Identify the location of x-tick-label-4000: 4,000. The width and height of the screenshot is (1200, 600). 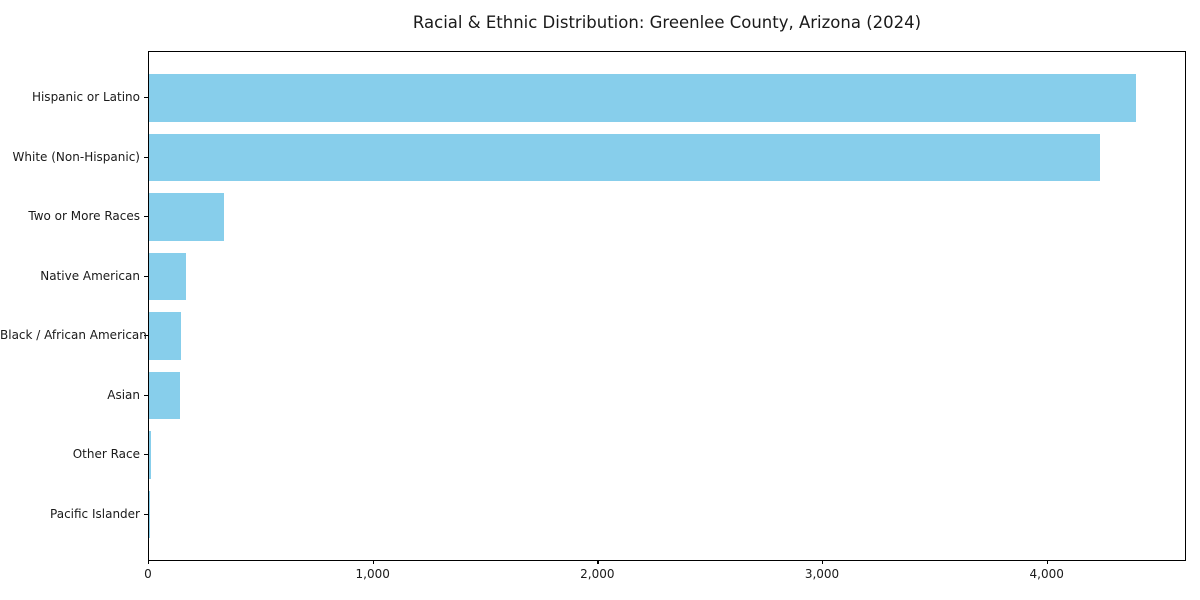
(1046, 574).